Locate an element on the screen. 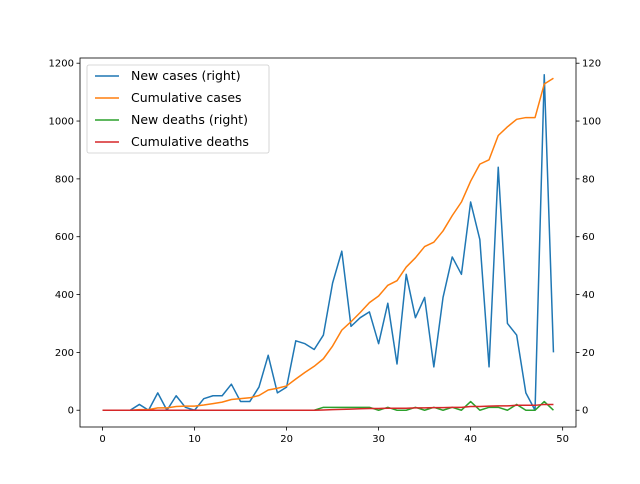 The height and width of the screenshot is (484, 640). x-axis: 0 10 20 30 40 50 is located at coordinates (334, 436).